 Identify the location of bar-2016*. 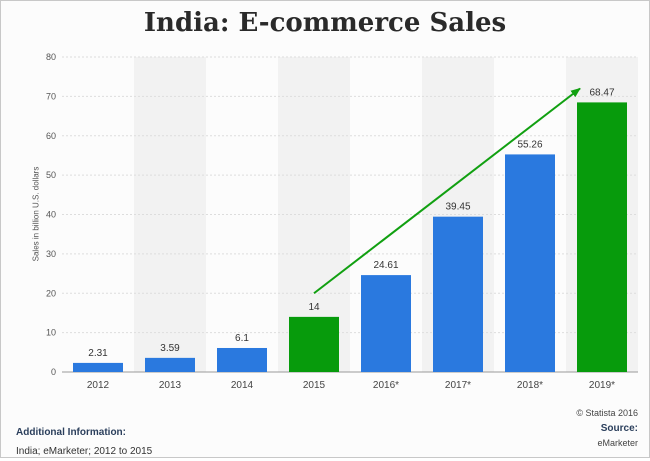
(386, 323).